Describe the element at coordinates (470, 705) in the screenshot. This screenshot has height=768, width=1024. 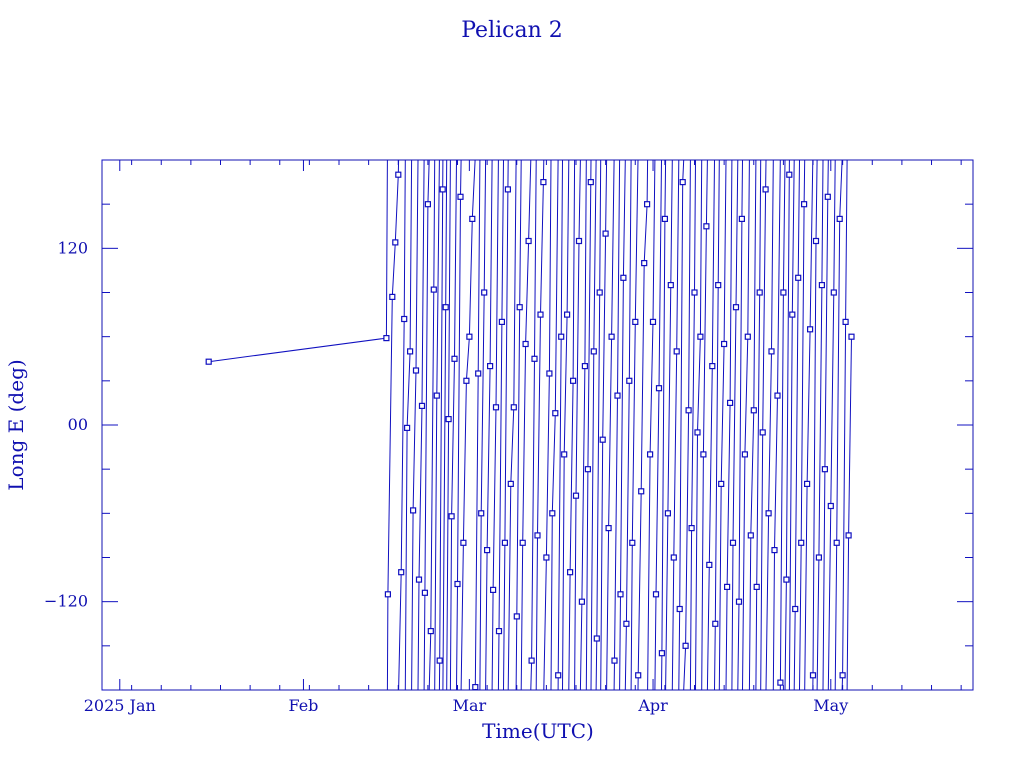
I see `x-tick-label: Mar` at that location.